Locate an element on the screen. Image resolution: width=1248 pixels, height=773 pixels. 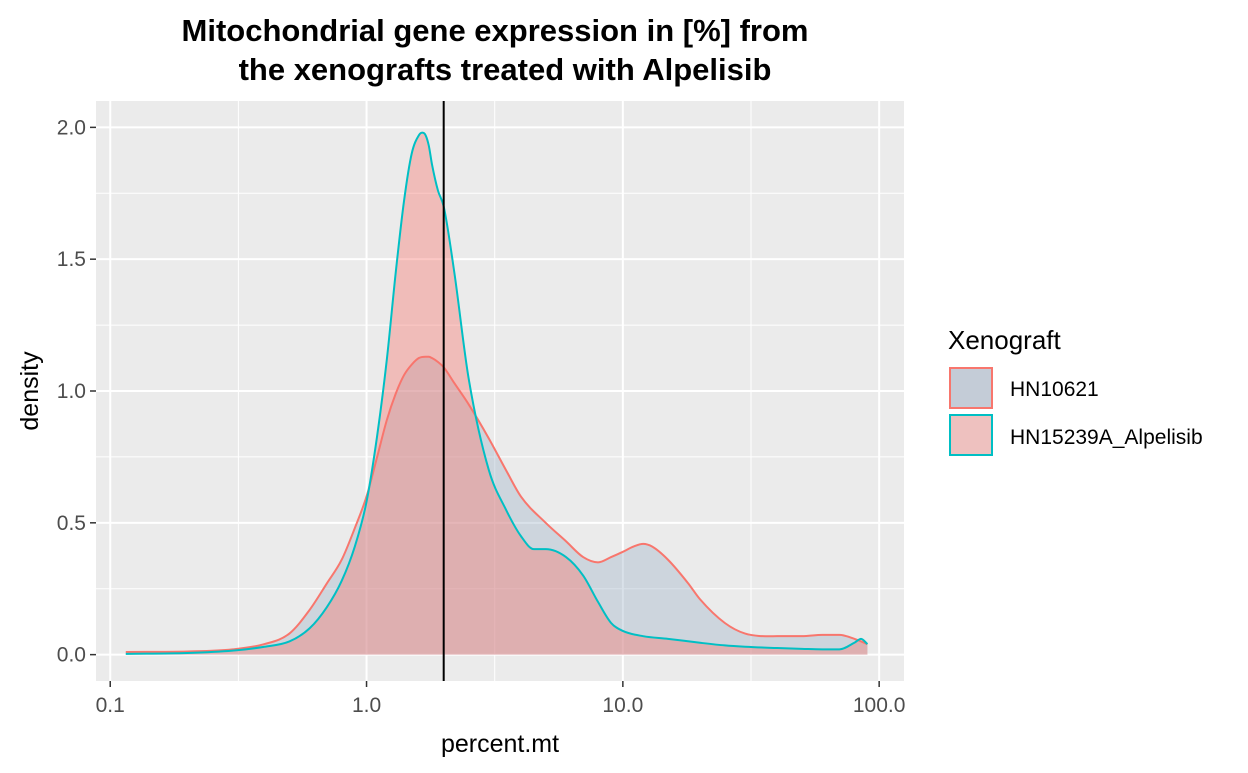
y-tick-label: 0.5 is located at coordinates (71, 523).